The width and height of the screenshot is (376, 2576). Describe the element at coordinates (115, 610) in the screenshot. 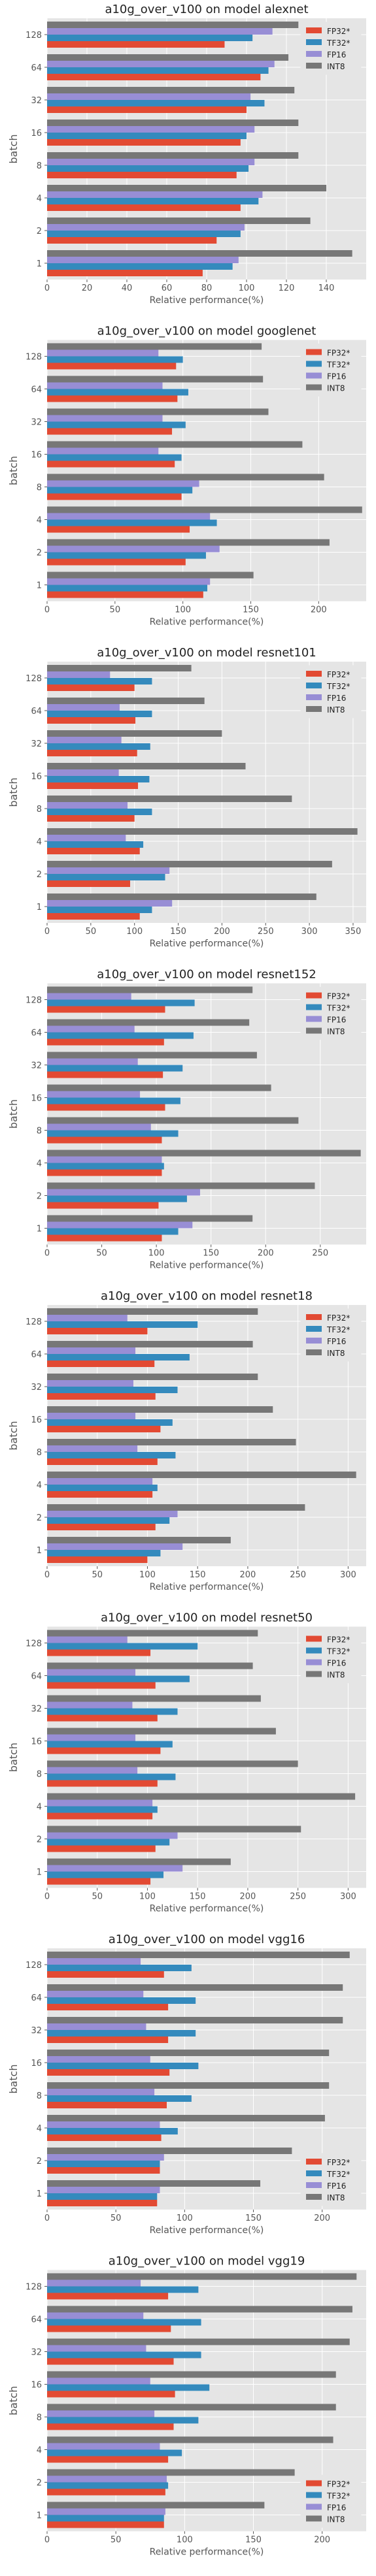

I see `x-tick-label: 50` at that location.